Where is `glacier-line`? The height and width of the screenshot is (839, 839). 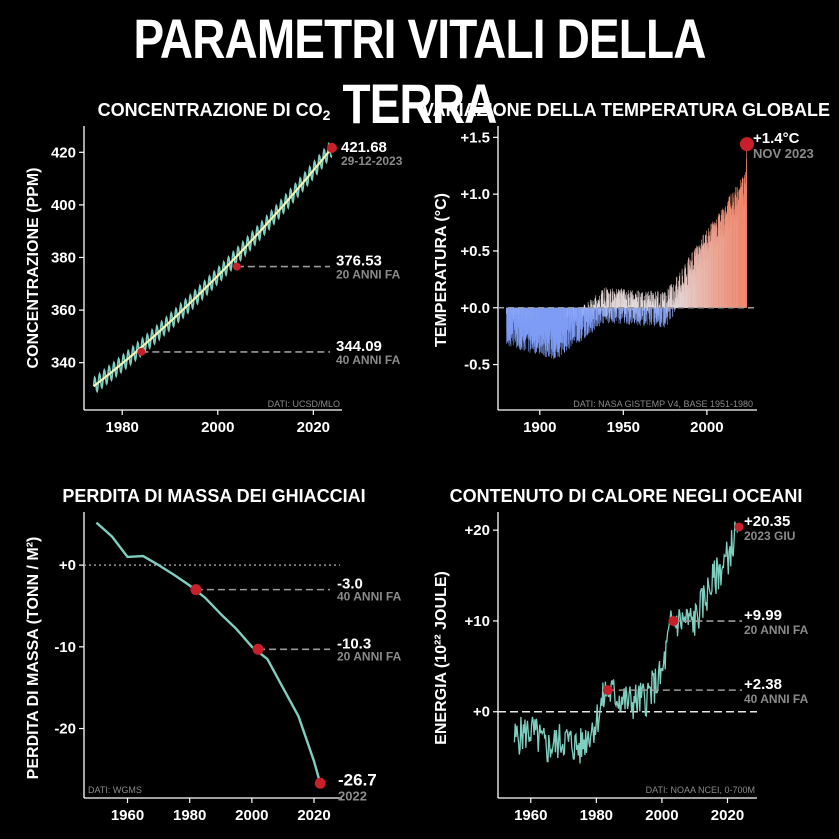
glacier-line is located at coordinates (208, 652).